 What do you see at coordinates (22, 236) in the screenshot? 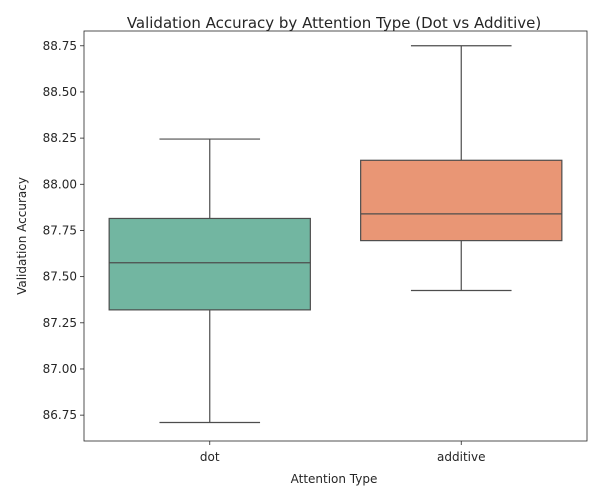
I see `y-axis-label: Validation Accuracy` at bounding box center [22, 236].